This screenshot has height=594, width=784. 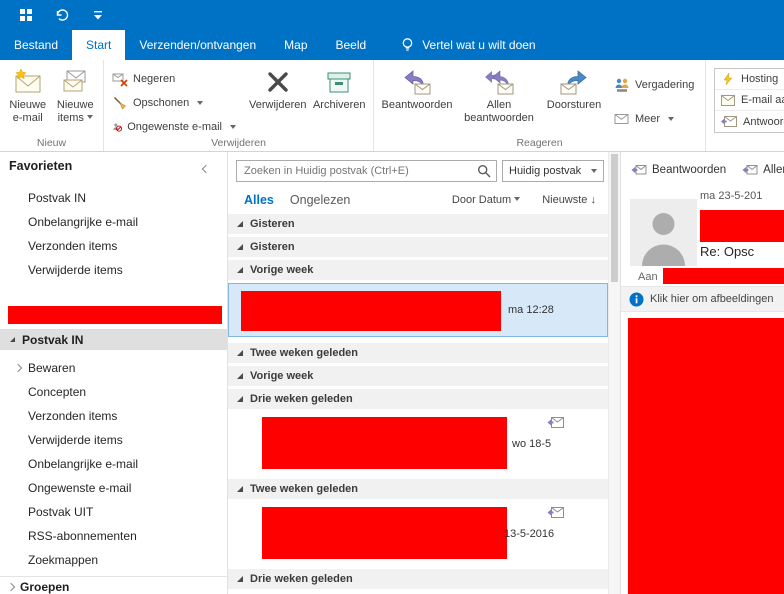 I want to click on expand-chevron-icon, so click(x=11, y=586).